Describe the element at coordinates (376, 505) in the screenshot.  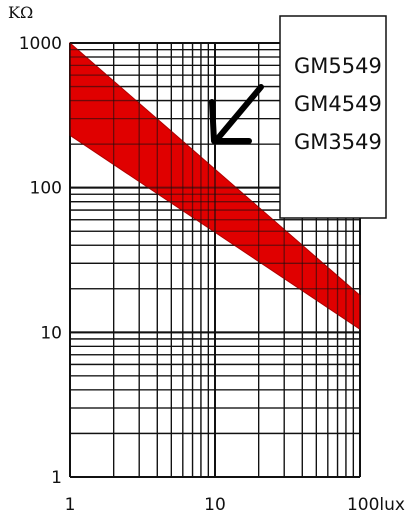
I see `x-tick-label: 100lux` at that location.